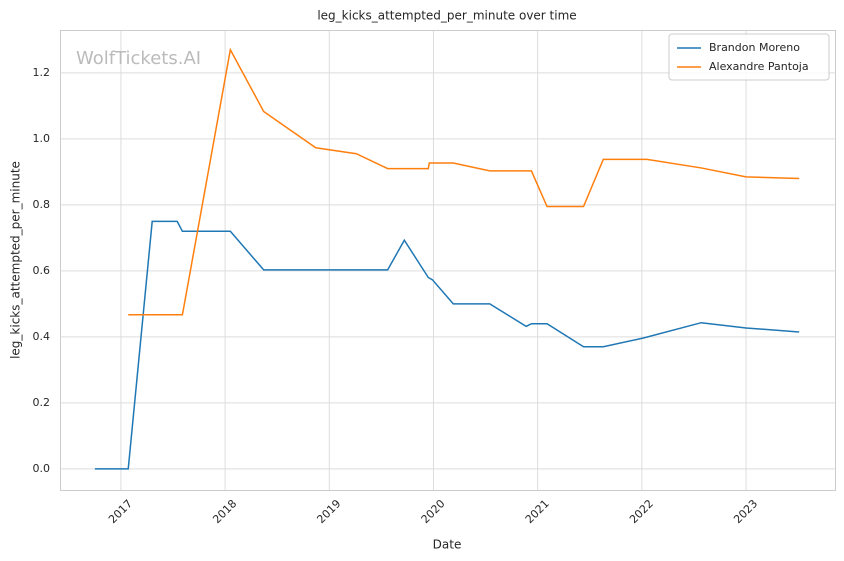 Image resolution: width=844 pixels, height=561 pixels. What do you see at coordinates (224, 511) in the screenshot?
I see `x-tick-label: 2018` at bounding box center [224, 511].